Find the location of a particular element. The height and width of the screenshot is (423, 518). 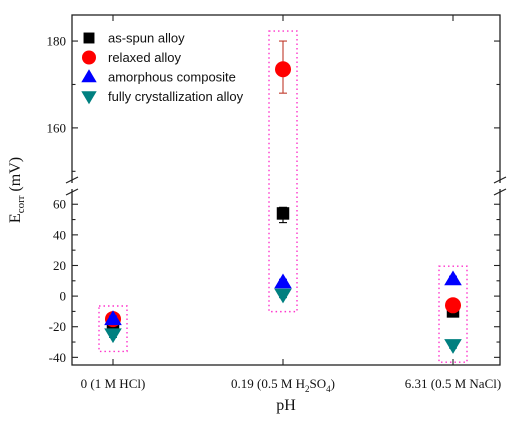

axis-break-mark-right-bottom is located at coordinates (500, 192).